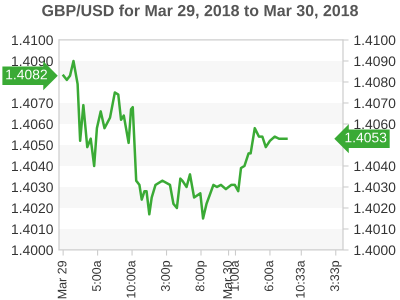  Describe the element at coordinates (300, 279) in the screenshot. I see `x-tick-label: 10:33a` at that location.